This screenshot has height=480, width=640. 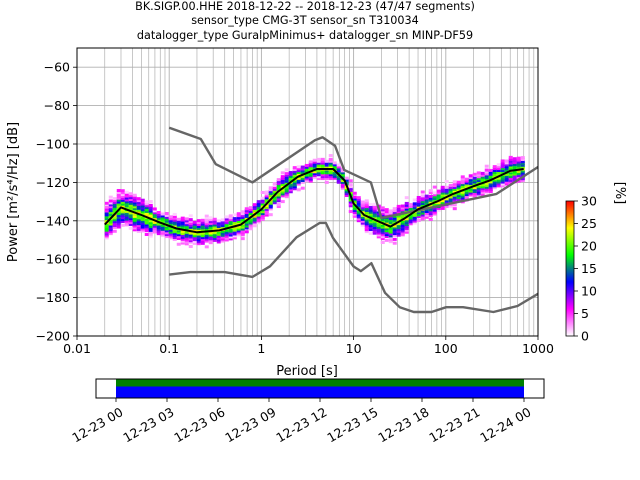 What do you see at coordinates (538, 348) in the screenshot?
I see `x-tick-label: 1000` at bounding box center [538, 348].